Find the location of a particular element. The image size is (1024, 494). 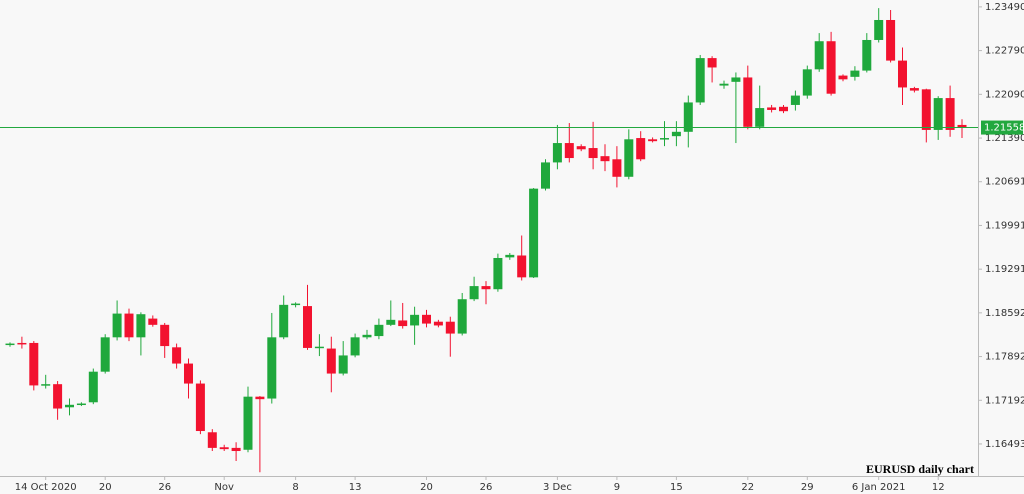

x-tick-label: 14 Oct 2020 is located at coordinates (46, 487).